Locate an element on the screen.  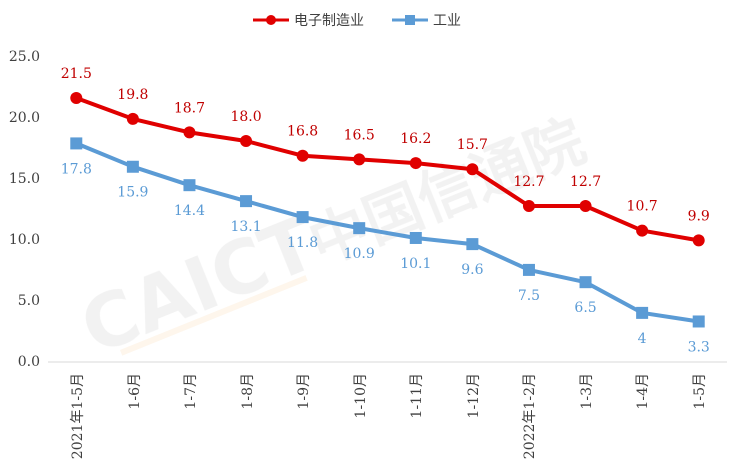
series-0-data-label: 21.5 is located at coordinates (76, 74).